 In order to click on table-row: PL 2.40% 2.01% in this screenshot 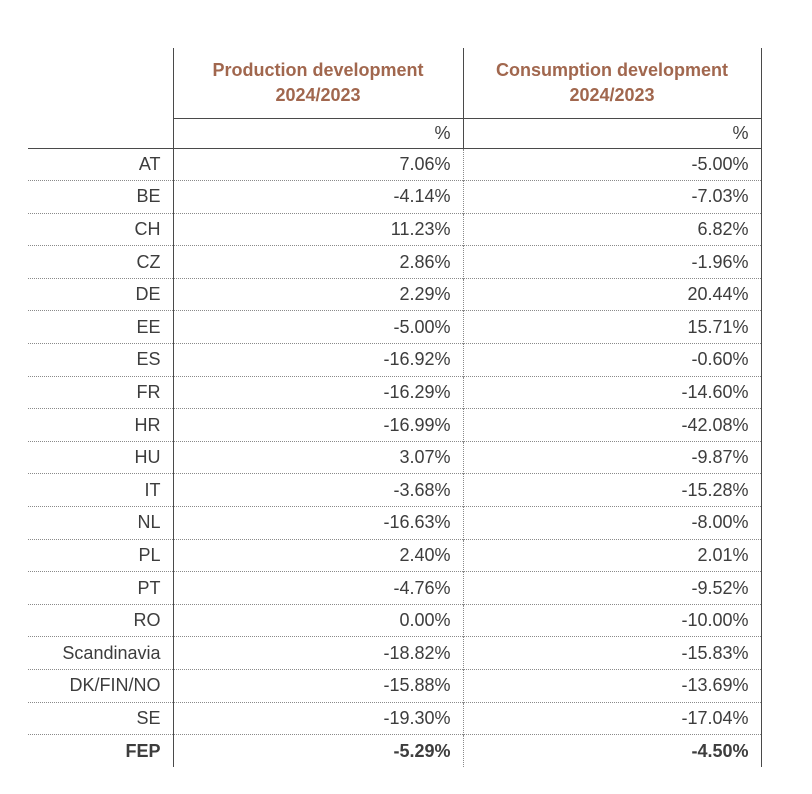, I will do `click(395, 555)`.